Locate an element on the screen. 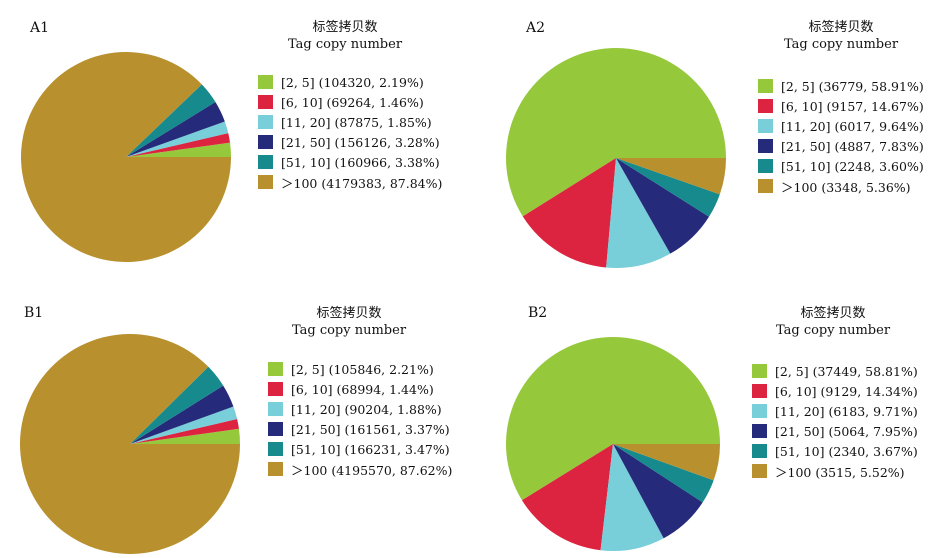 This screenshot has height=558, width=928. legend-item: [2, 5] (105846, 2.21%) is located at coordinates (360, 369).